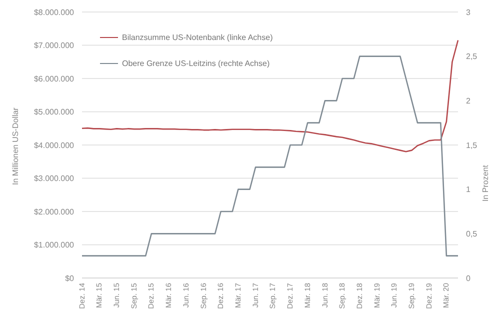  Describe the element at coordinates (70, 278) in the screenshot. I see `y-tick-label: $0` at that location.